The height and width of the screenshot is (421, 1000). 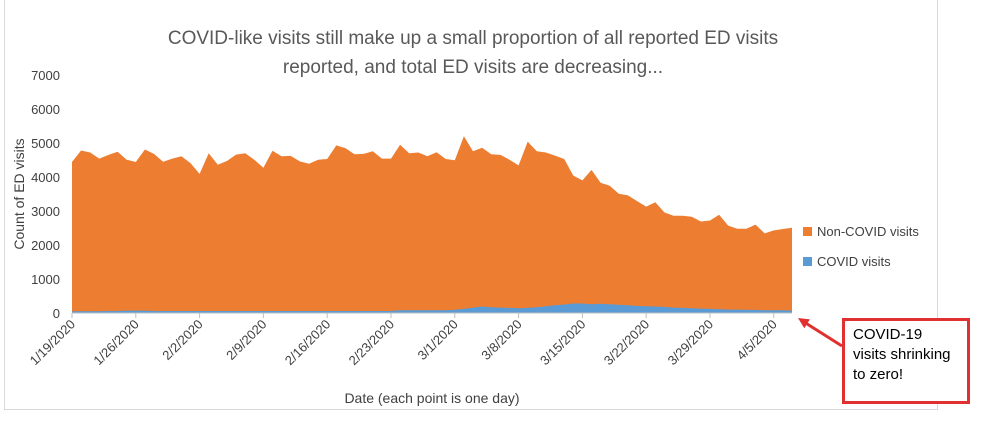 I want to click on callout-arrow-head, so click(x=804, y=323).